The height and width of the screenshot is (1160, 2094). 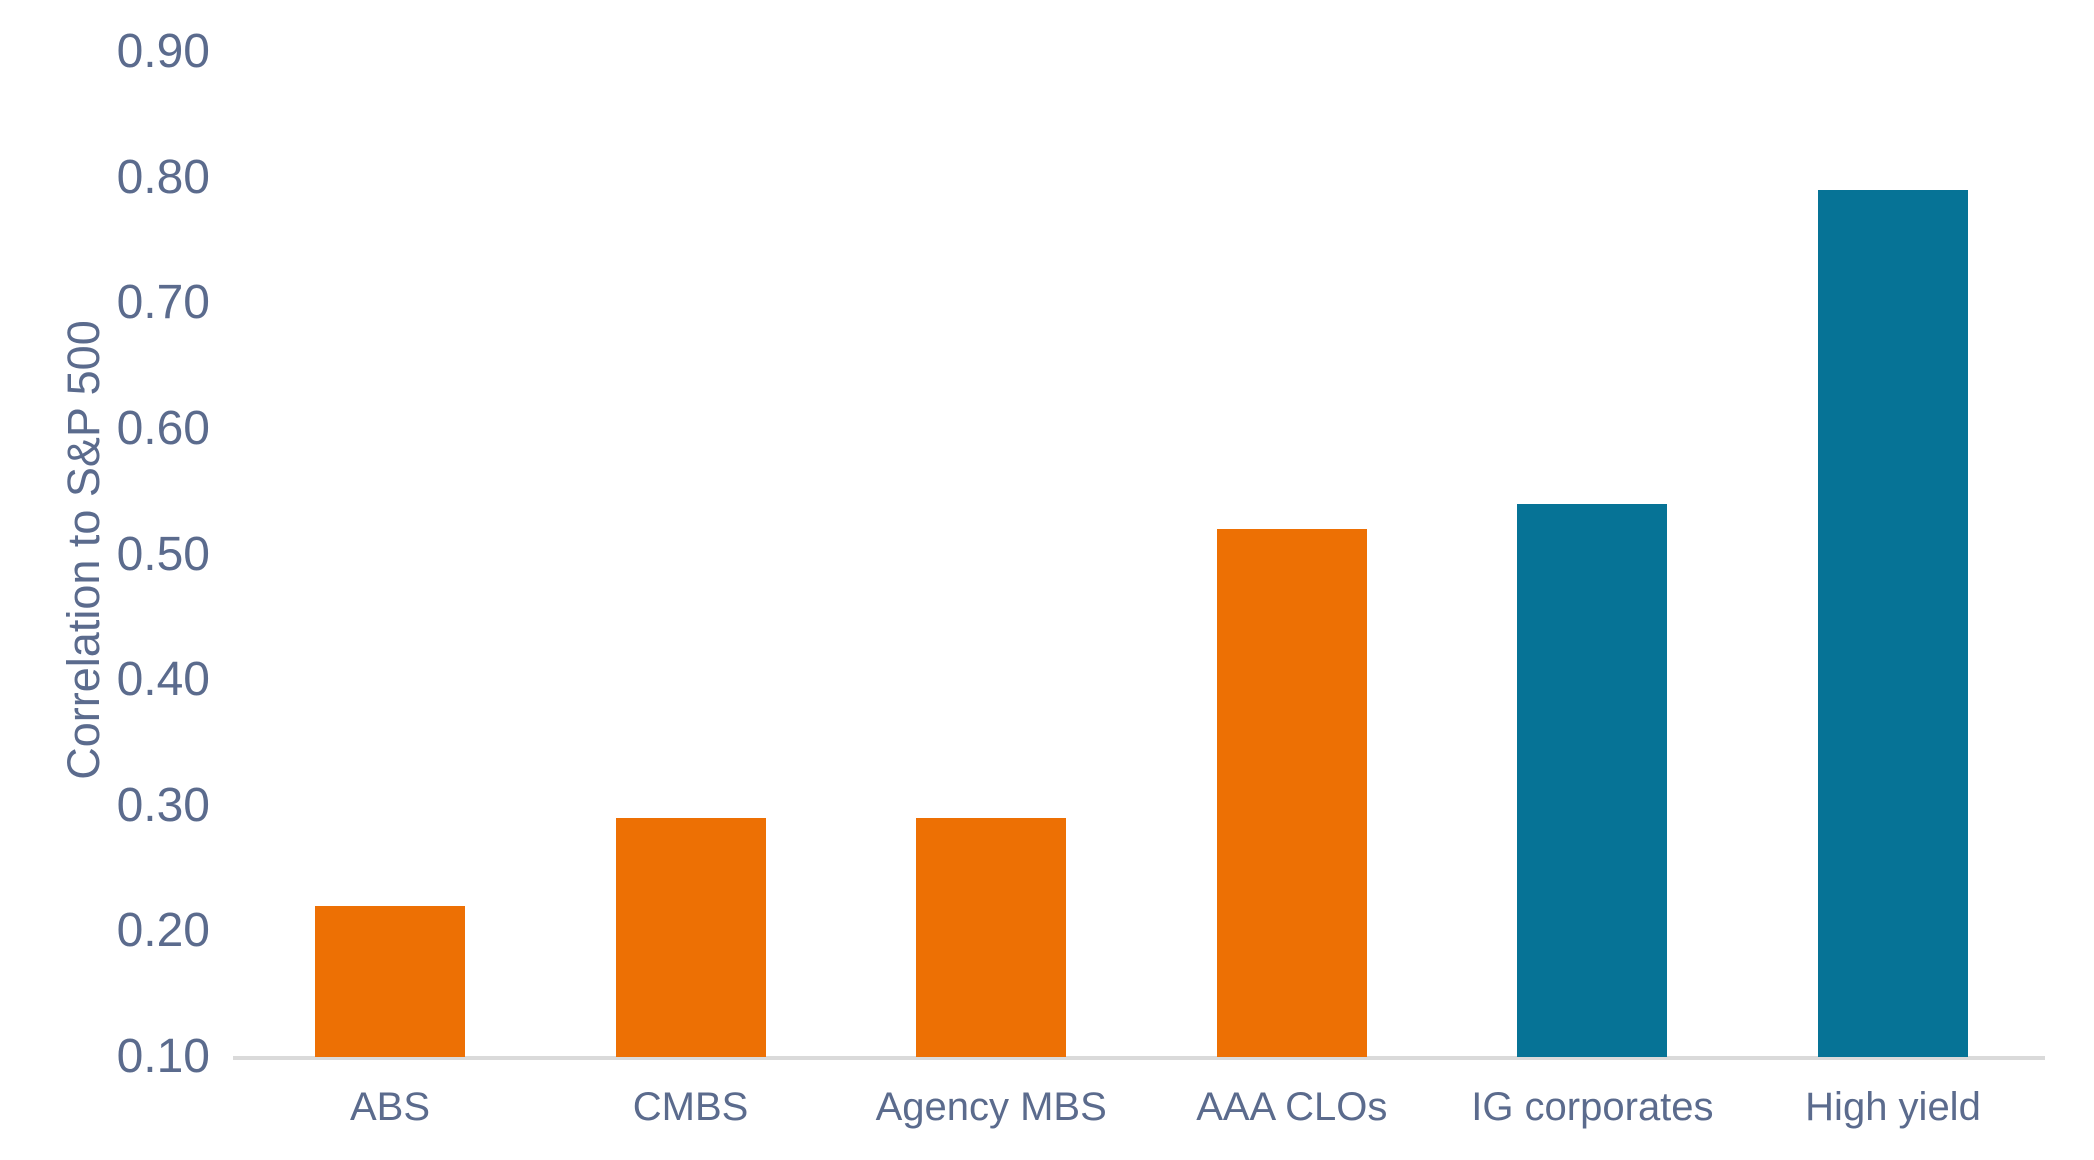 What do you see at coordinates (163, 931) in the screenshot?
I see `y-axis-tick-label: 0.20` at bounding box center [163, 931].